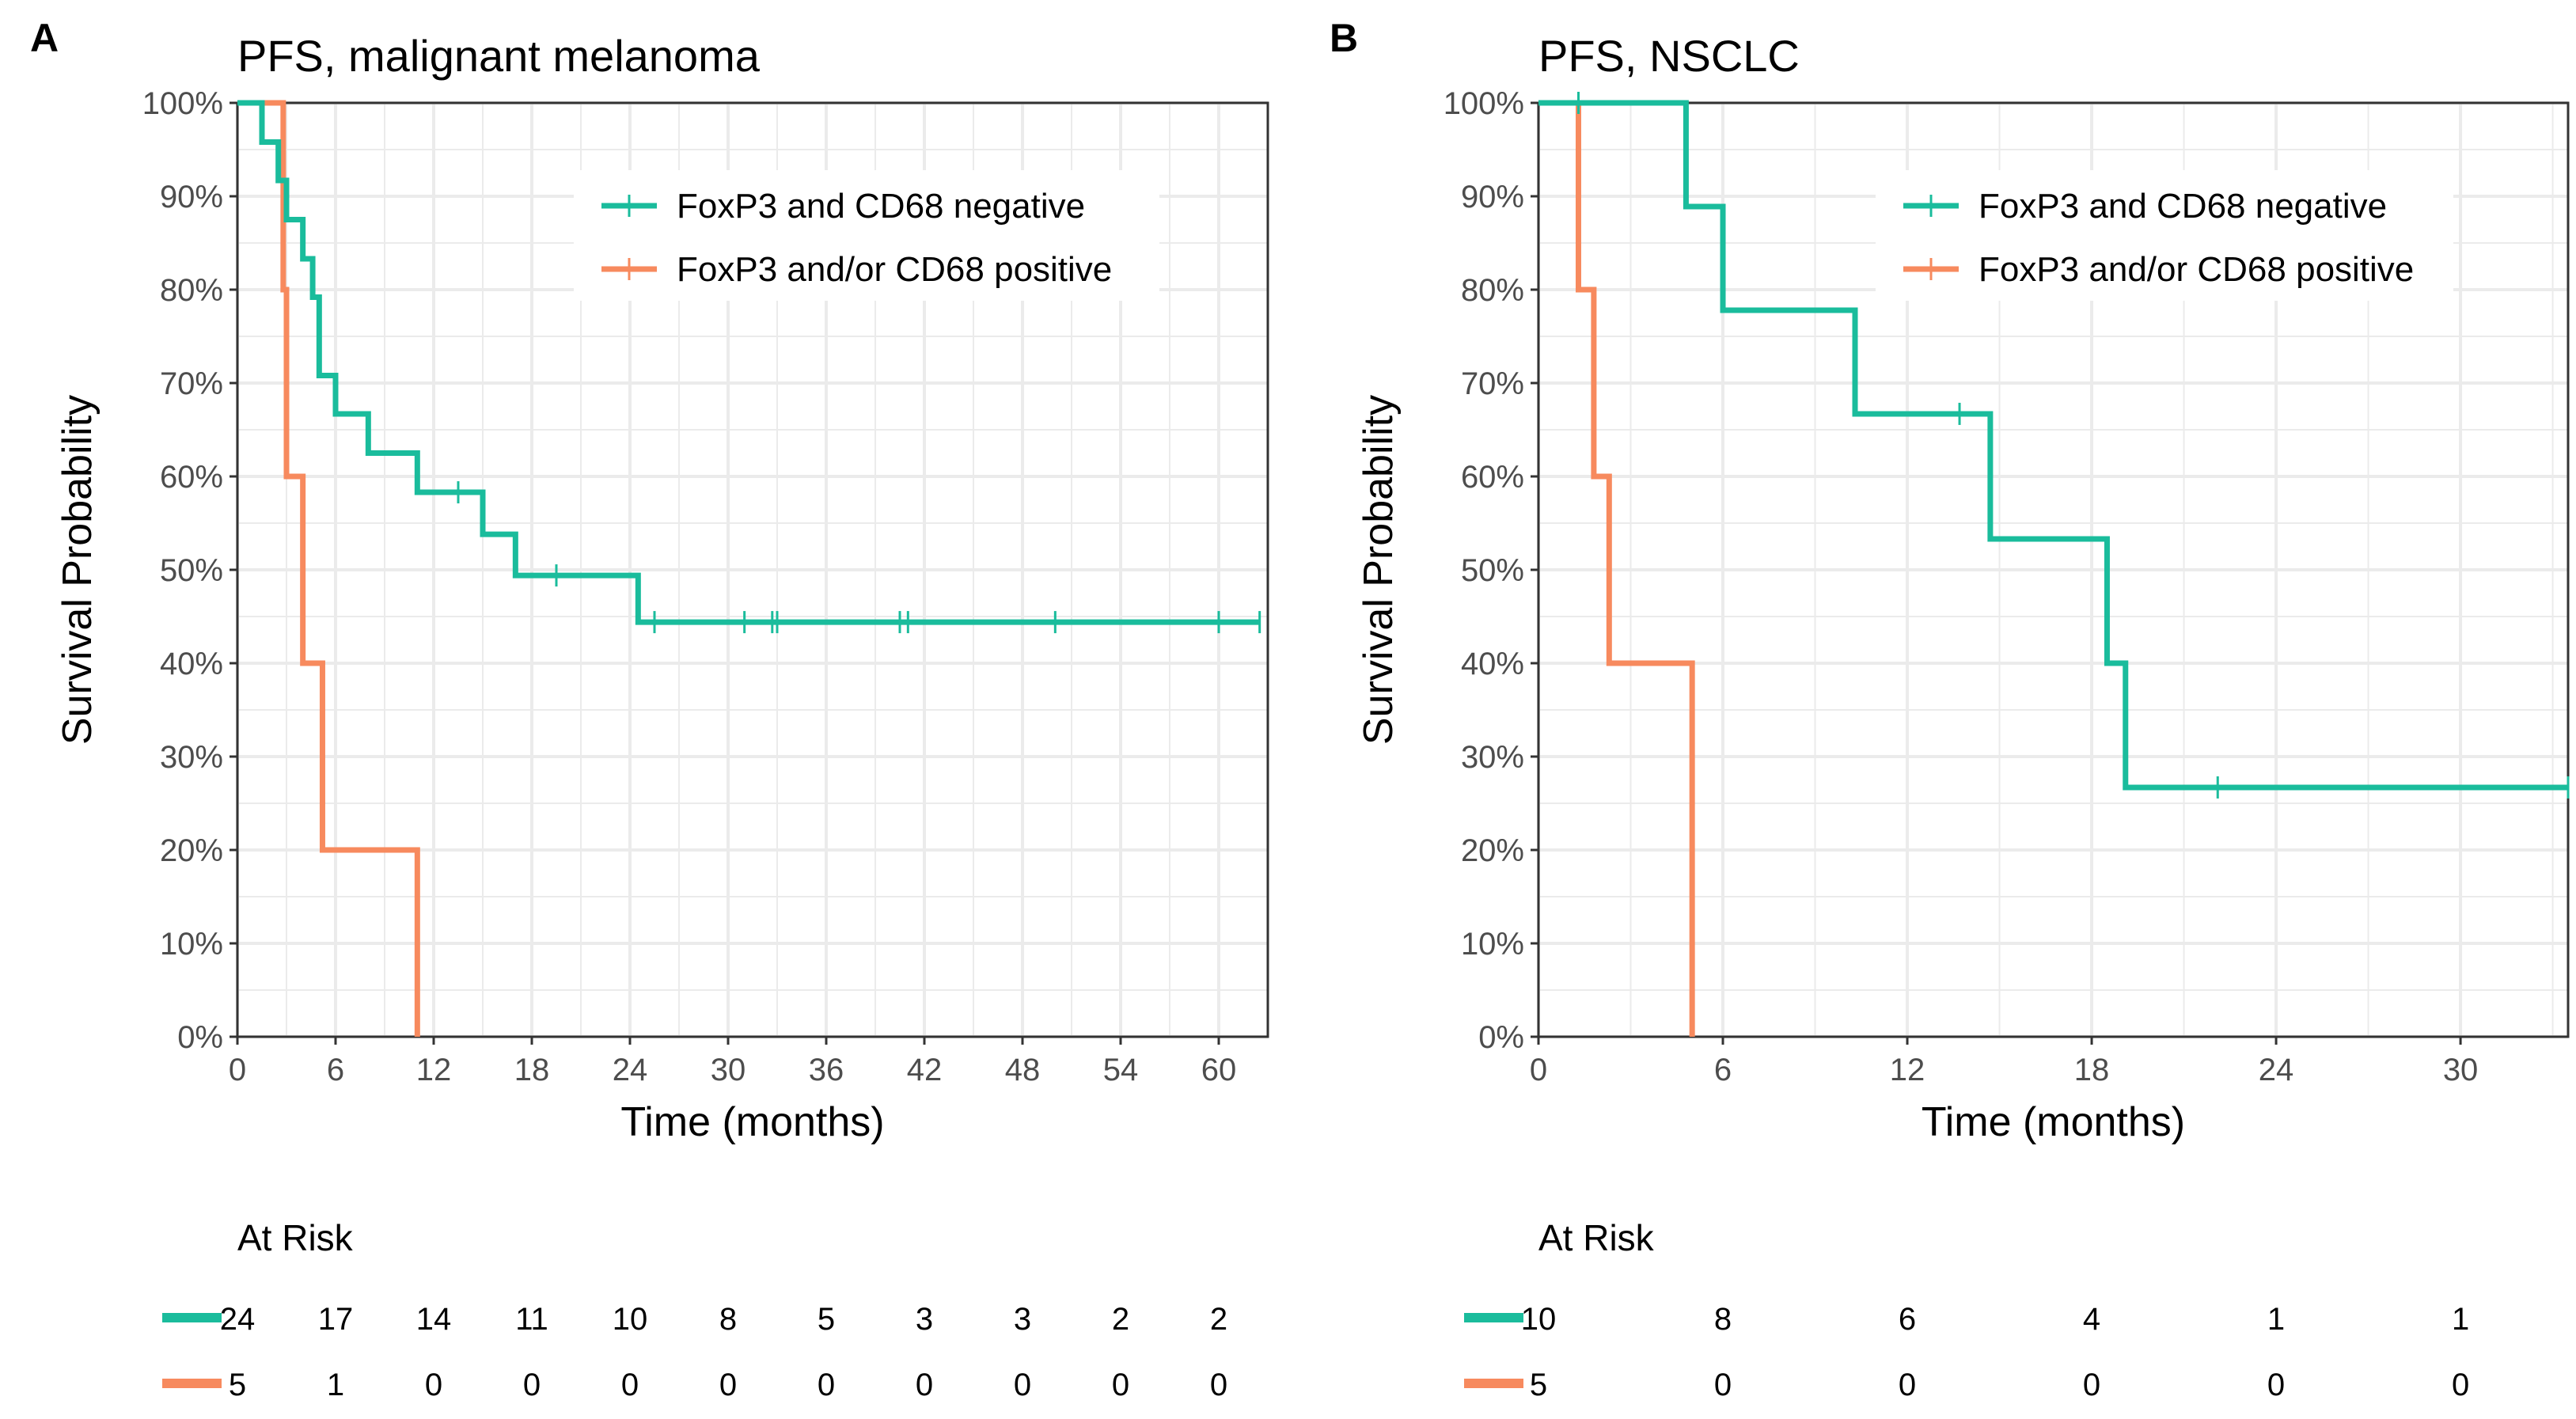 This screenshot has width=2576, height=1419. Describe the element at coordinates (1344, 38) in the screenshot. I see `panel-label: B` at that location.